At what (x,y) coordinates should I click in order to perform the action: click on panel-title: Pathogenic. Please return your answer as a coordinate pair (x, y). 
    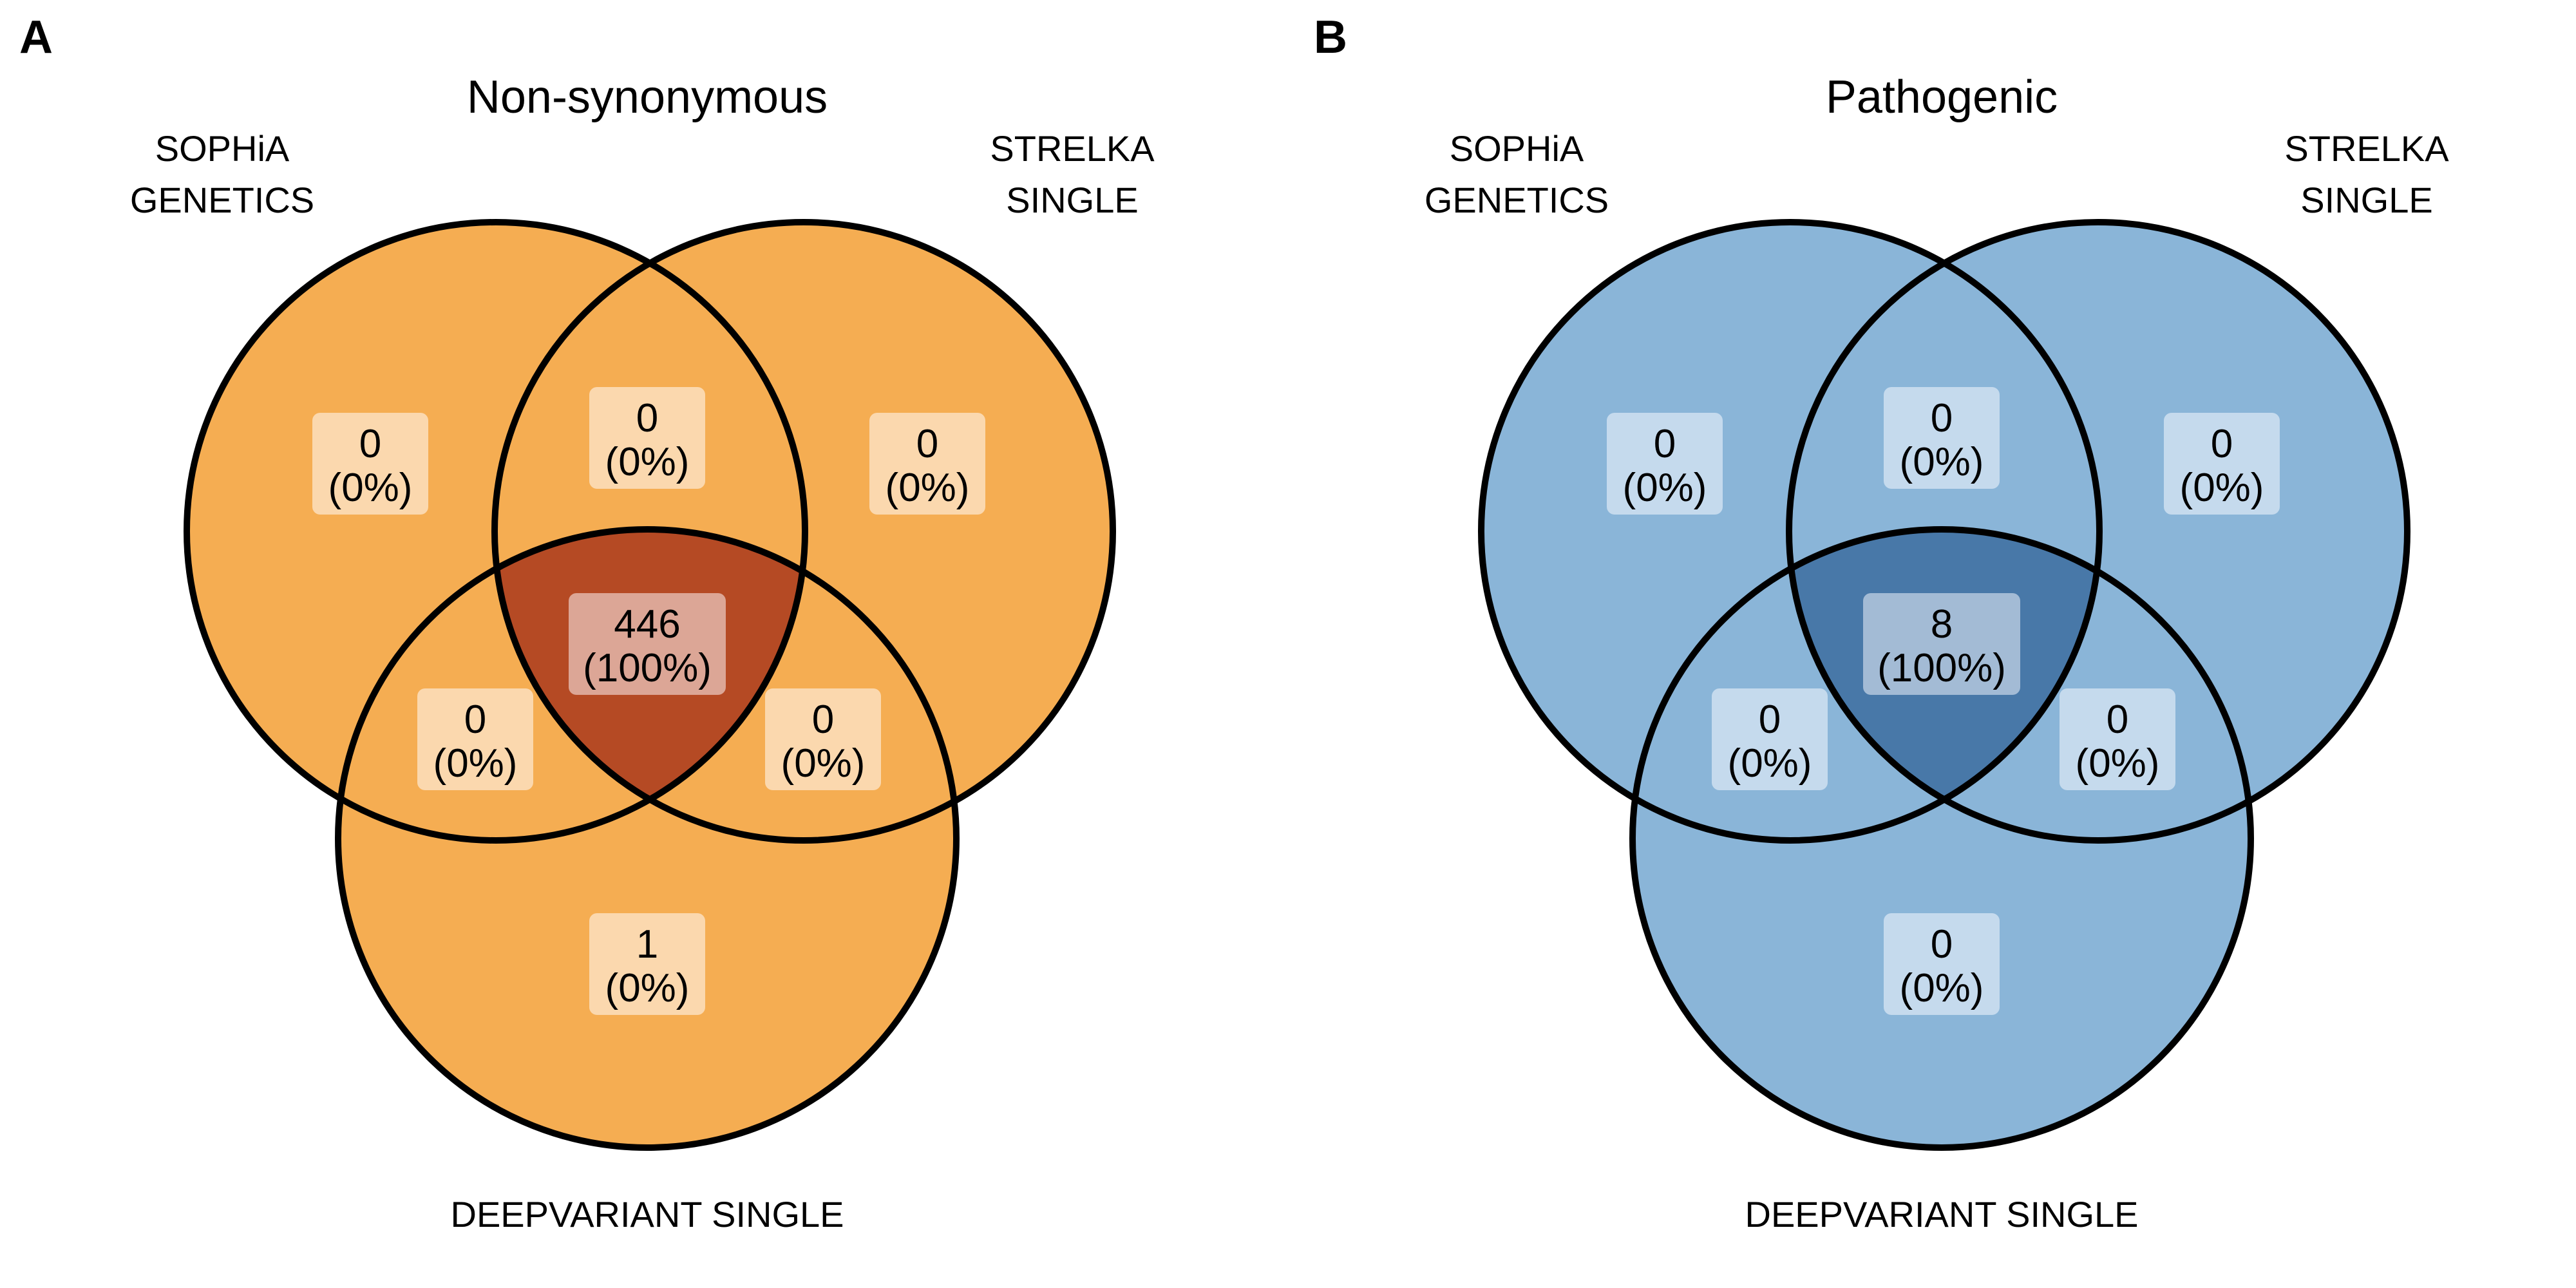
    Looking at the image, I should click on (1942, 97).